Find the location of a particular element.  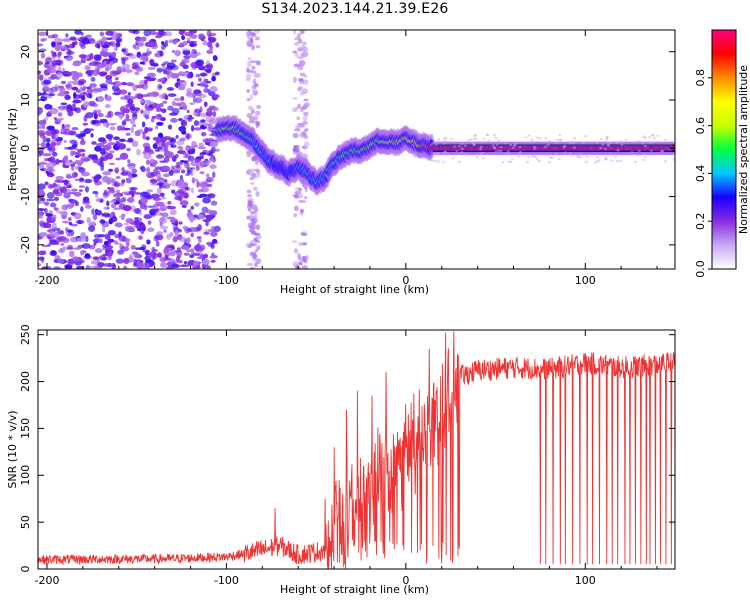

bottom-y-tick-label: 200 is located at coordinates (25, 381).